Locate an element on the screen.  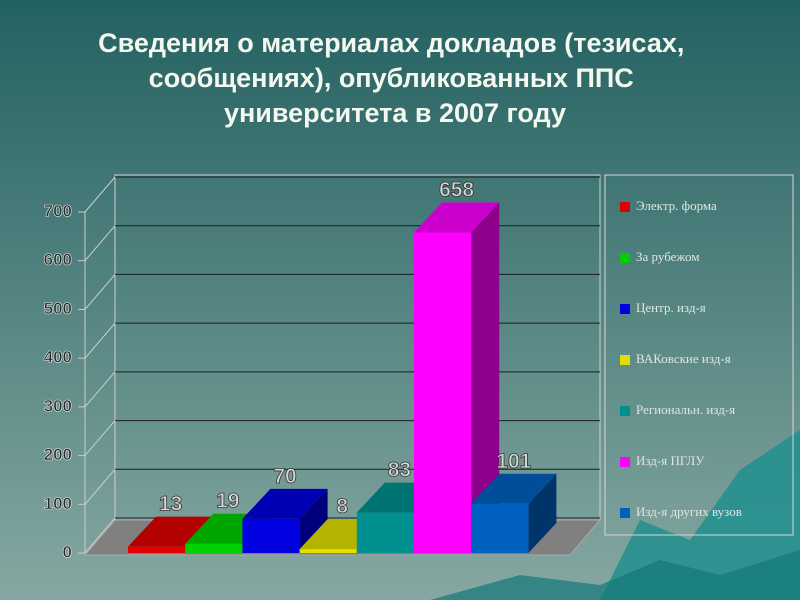
y-tick-label: 300 is located at coordinates (58, 405).